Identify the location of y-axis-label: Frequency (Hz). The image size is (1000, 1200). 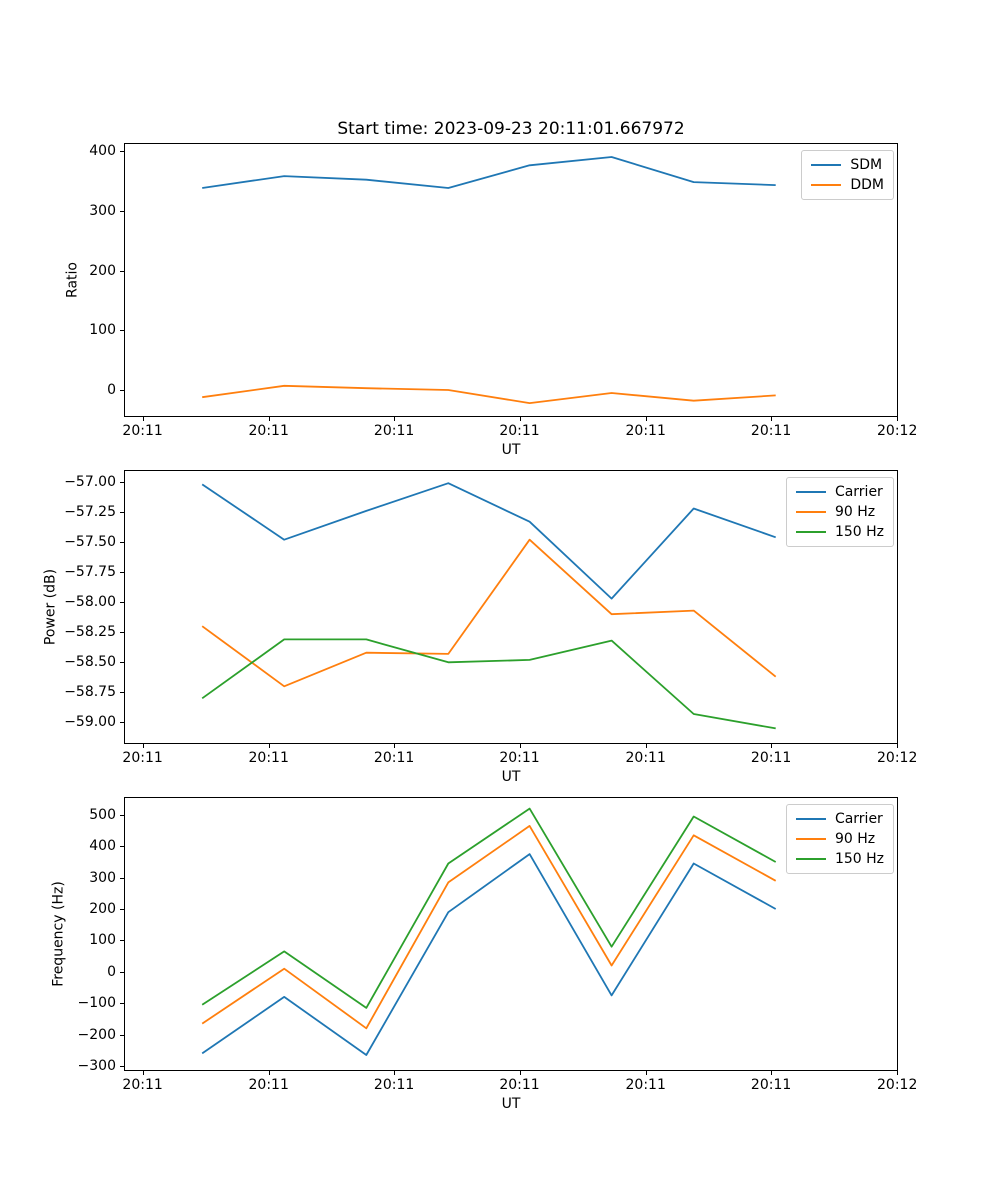
(58, 934).